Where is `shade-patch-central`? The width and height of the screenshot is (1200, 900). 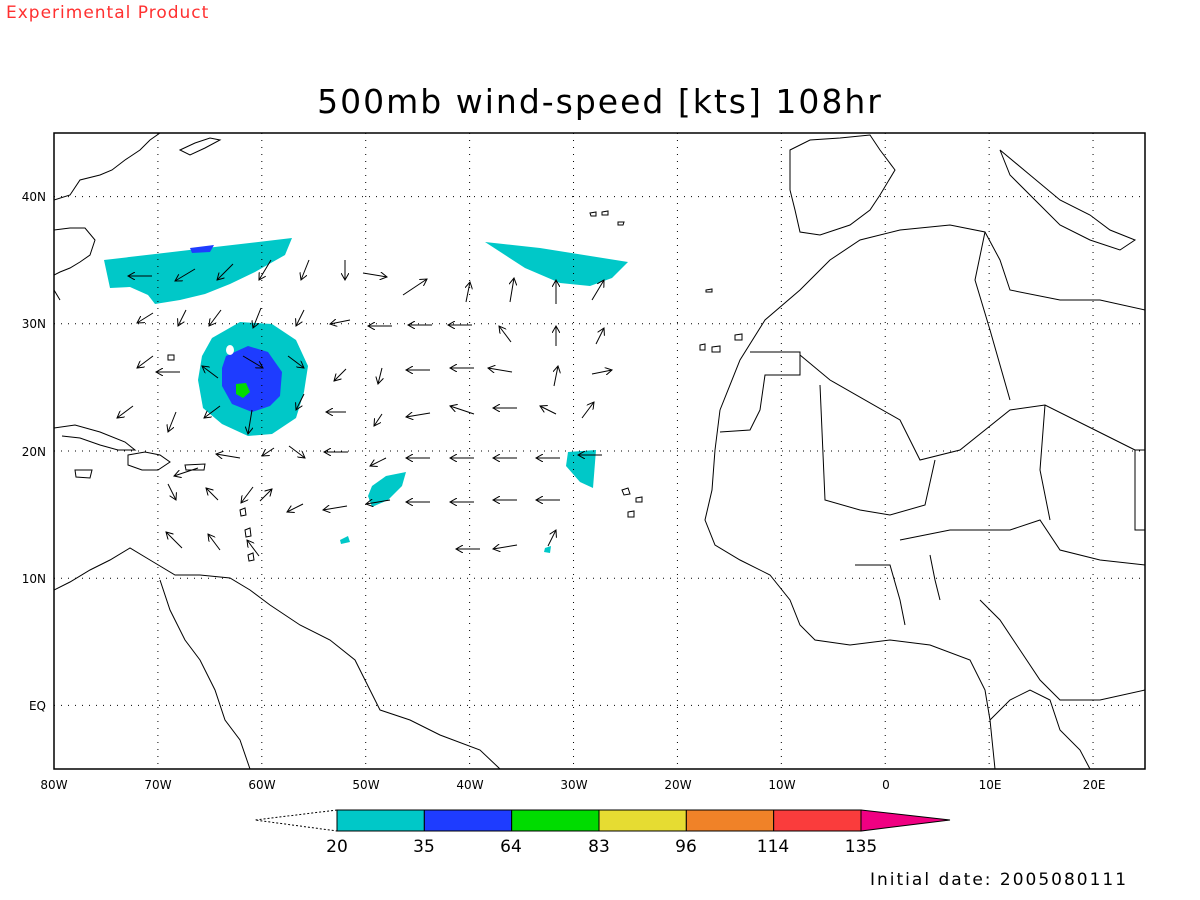 shade-patch-central is located at coordinates (387, 489).